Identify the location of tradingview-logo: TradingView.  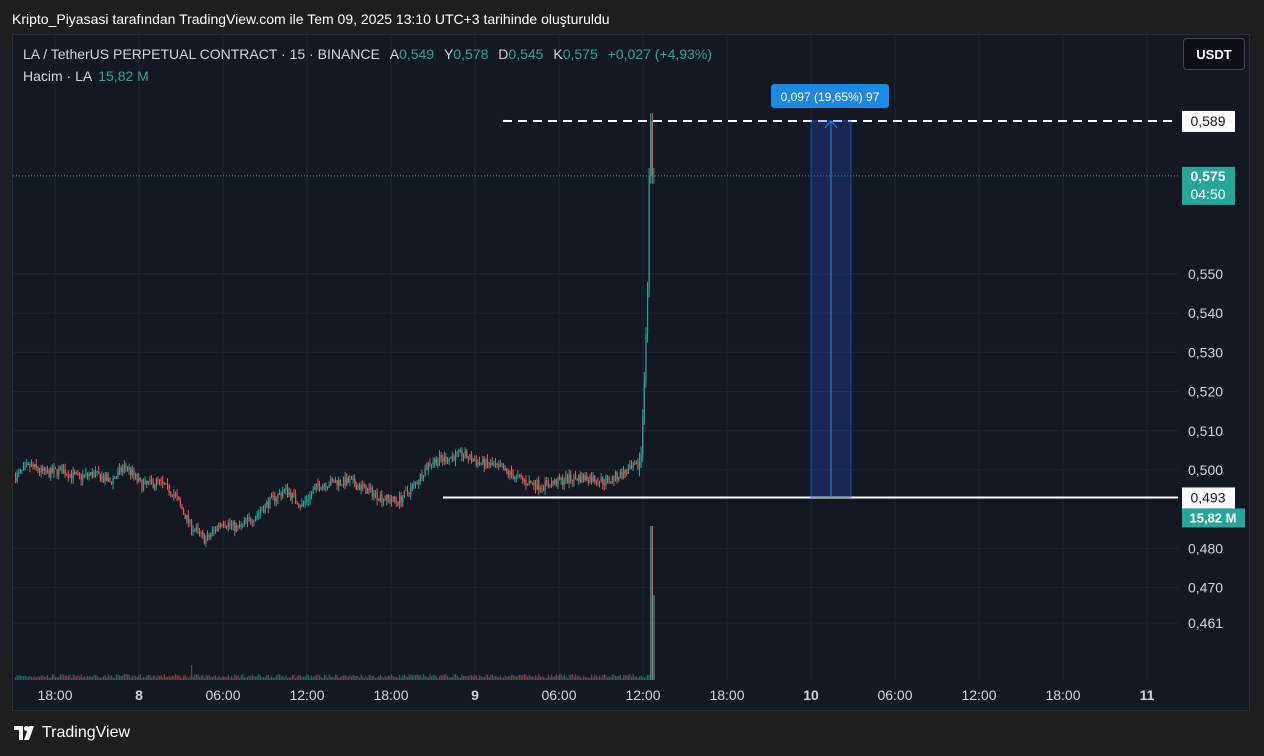
(72, 733).